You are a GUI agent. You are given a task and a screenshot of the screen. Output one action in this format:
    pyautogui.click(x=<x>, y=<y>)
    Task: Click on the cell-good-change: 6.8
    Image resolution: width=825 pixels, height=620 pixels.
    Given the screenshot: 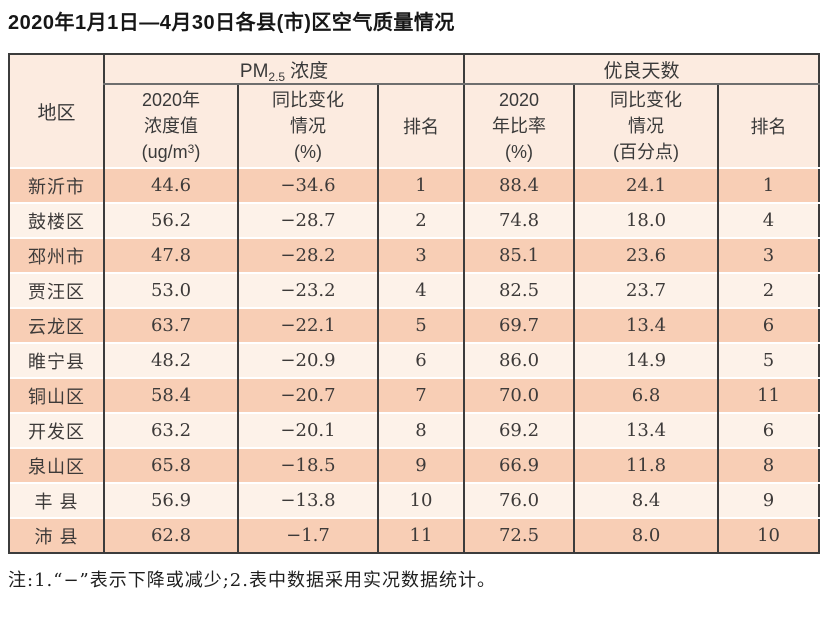 What is the action you would take?
    pyautogui.click(x=646, y=395)
    